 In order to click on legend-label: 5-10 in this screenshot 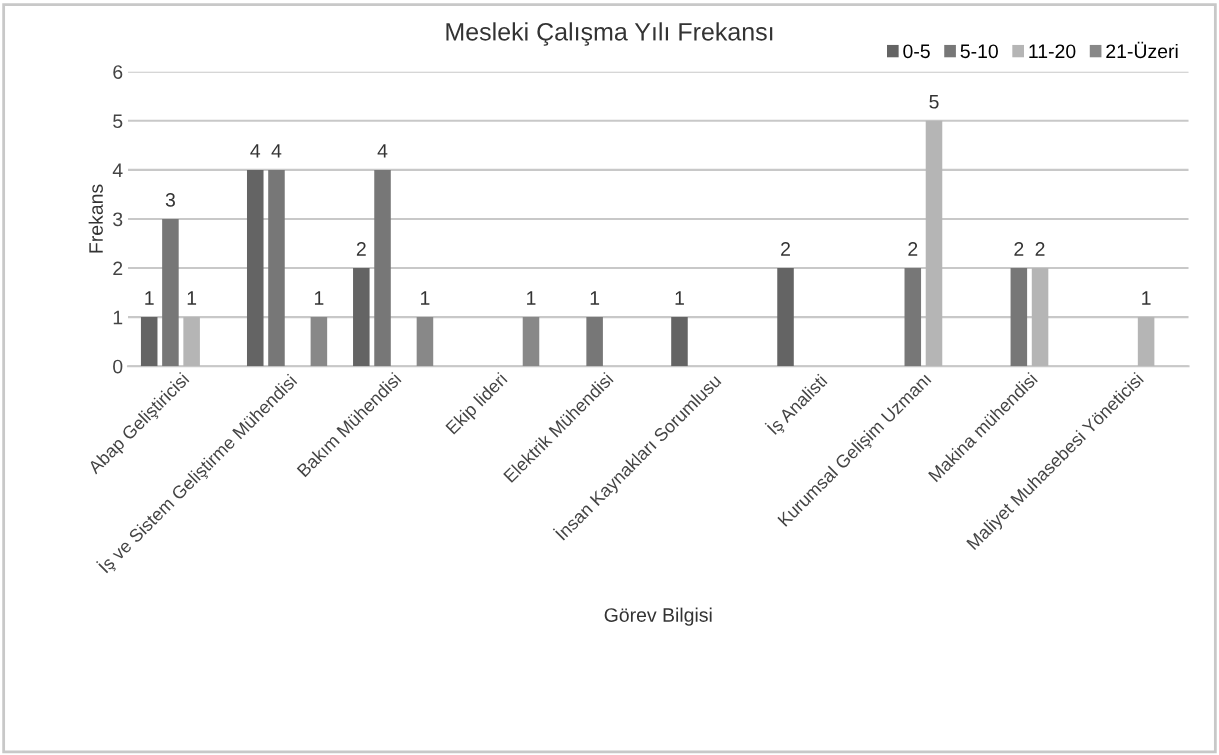, I will do `click(979, 51)`.